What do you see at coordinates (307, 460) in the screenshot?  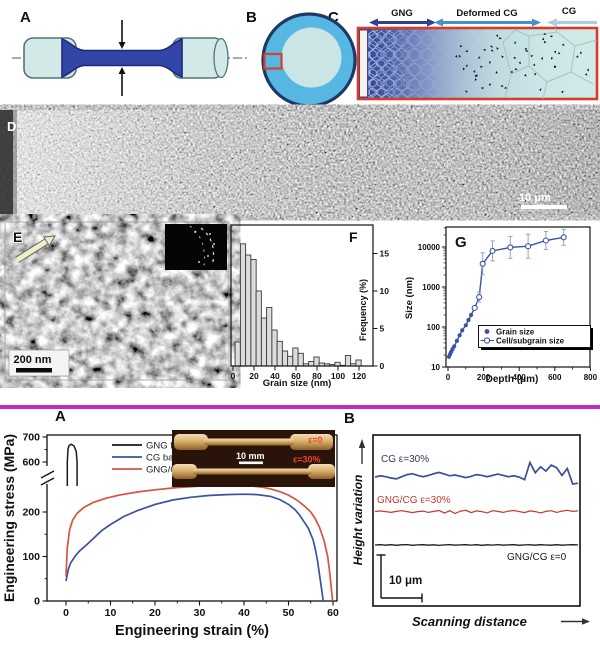 I see `strain-30-label: ε=30%` at bounding box center [307, 460].